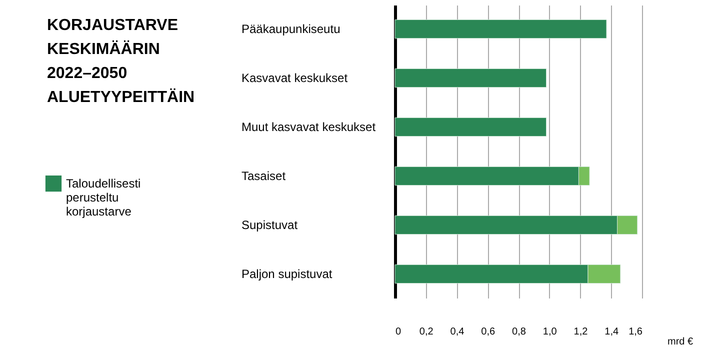  What do you see at coordinates (121, 61) in the screenshot?
I see `text: KORJAUSTARVE KESKIMÄÄRIN 2022–2050 ALUETYYPEITTÄIN` at bounding box center [121, 61].